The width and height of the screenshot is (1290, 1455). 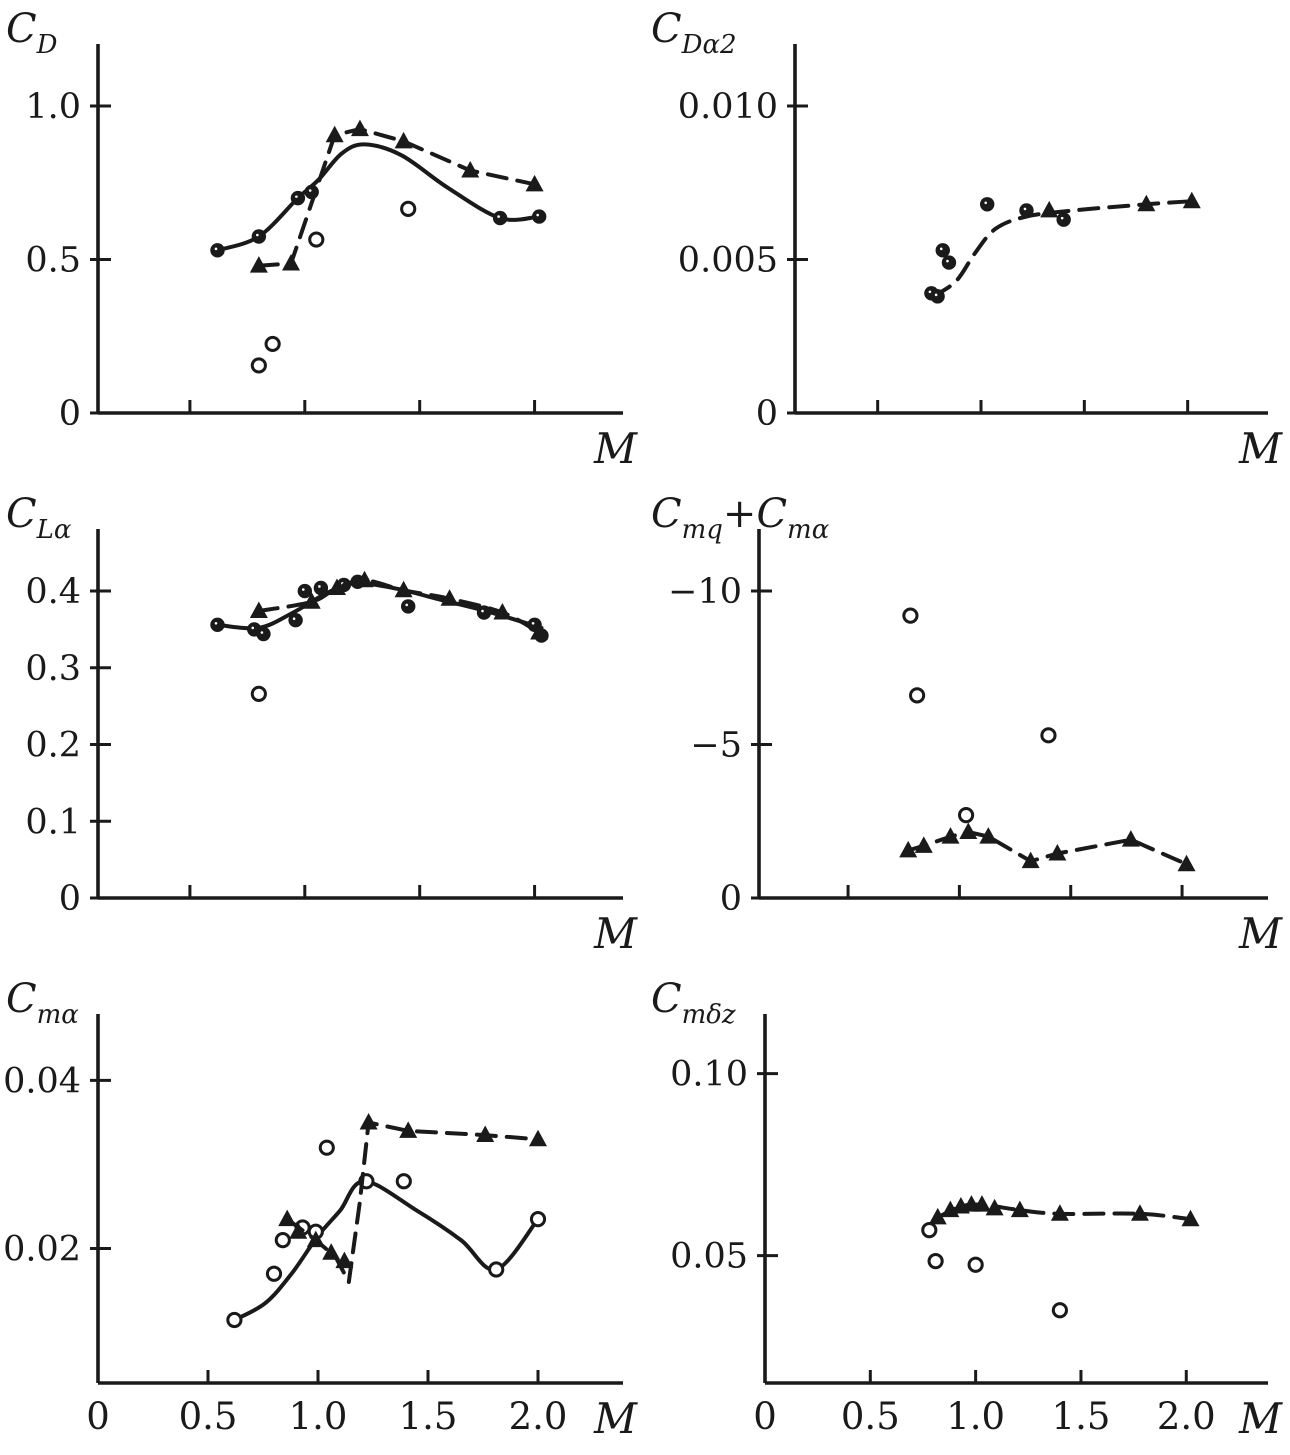 I want to click on axes: 0 0.5 1.0, so click(x=324, y=239).